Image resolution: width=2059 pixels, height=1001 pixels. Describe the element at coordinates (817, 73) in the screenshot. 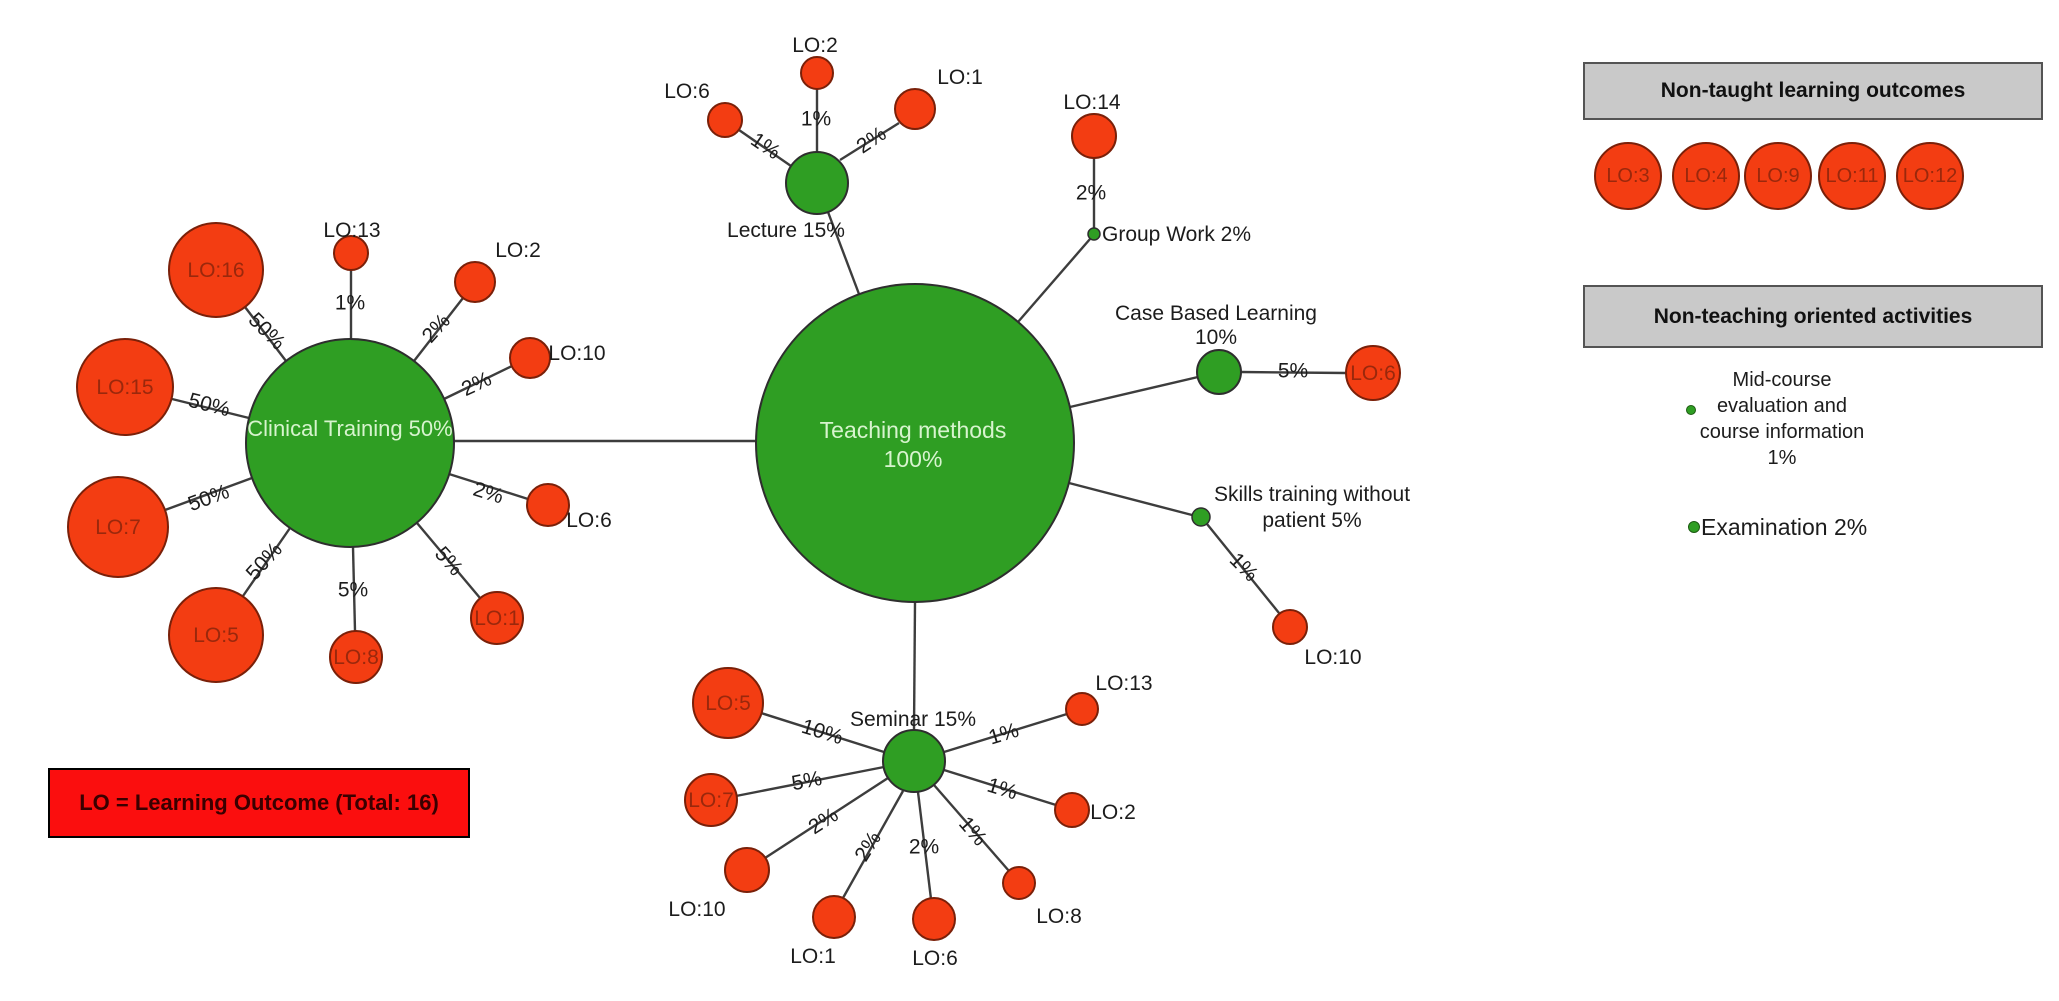

I see `node-lecture-lo2` at that location.